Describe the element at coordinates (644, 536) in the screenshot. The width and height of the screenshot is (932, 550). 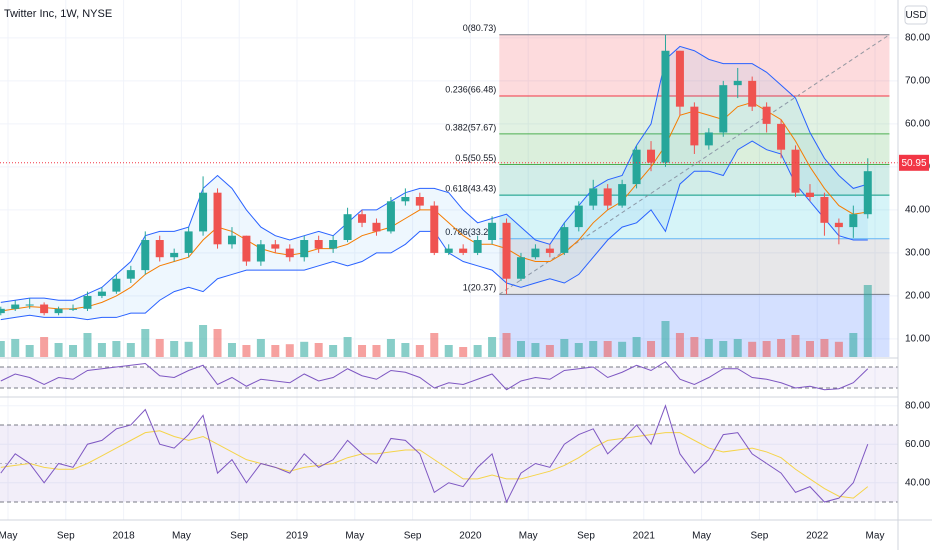
I see `x-tick-label: 2021` at that location.